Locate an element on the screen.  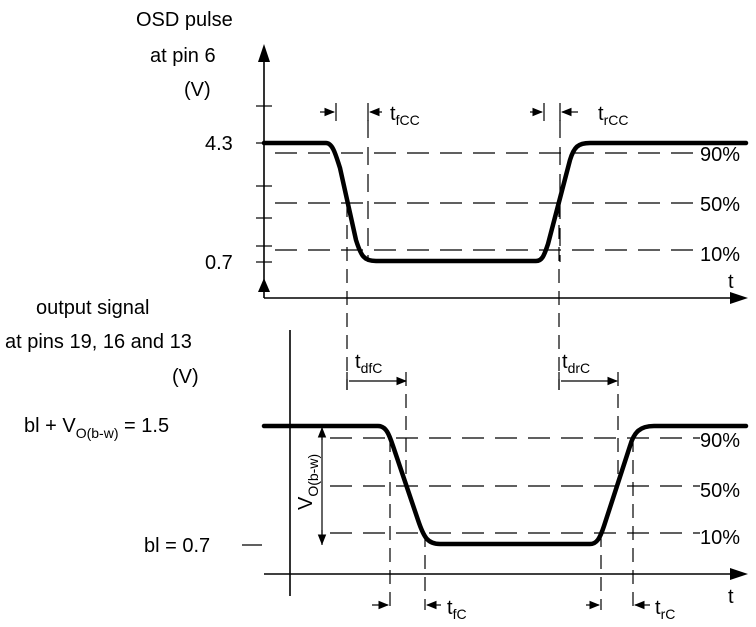
bottom-y-high-label: bl + VO(b-w) = 1.5 is located at coordinates (96, 428).